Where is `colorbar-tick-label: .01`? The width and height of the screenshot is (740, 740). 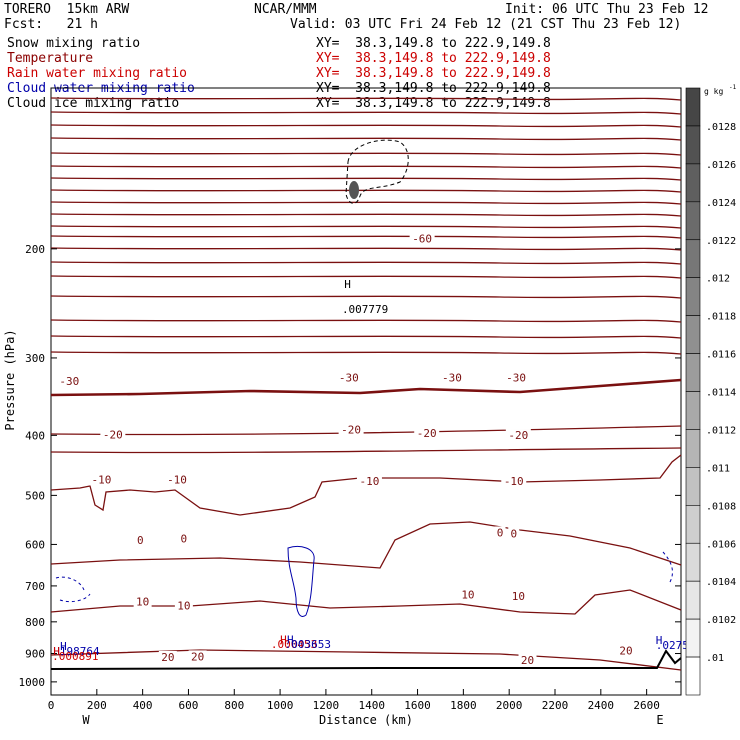
colorbar-tick-label: .01 is located at coordinates (715, 658).